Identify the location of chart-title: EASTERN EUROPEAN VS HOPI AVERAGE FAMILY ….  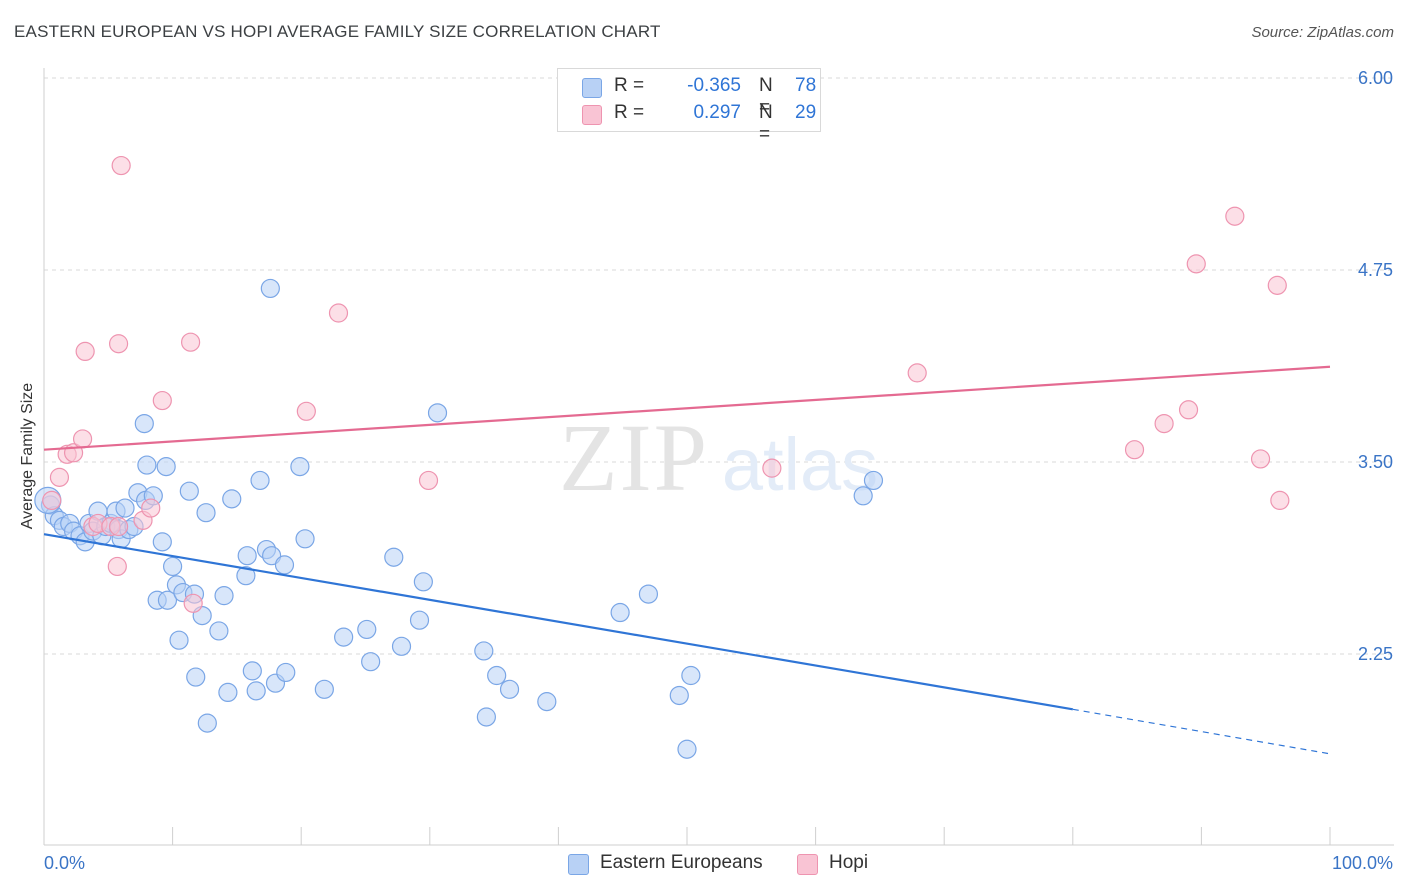
(337, 31).